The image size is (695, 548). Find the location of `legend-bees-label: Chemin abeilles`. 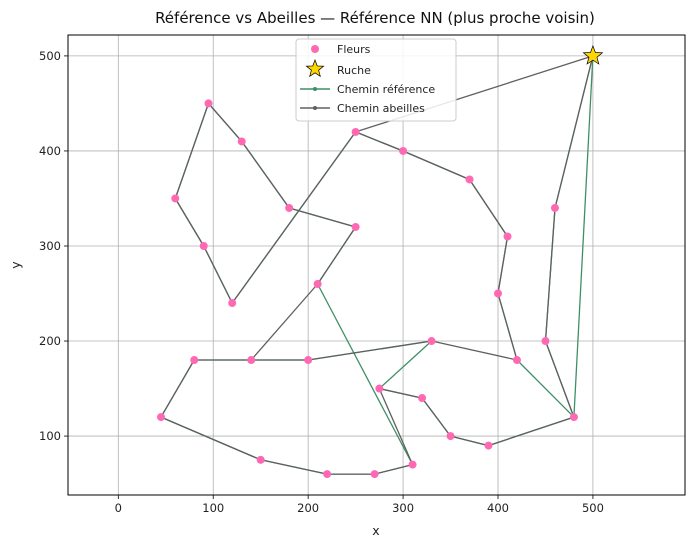

legend-bees-label: Chemin abeilles is located at coordinates (381, 108).